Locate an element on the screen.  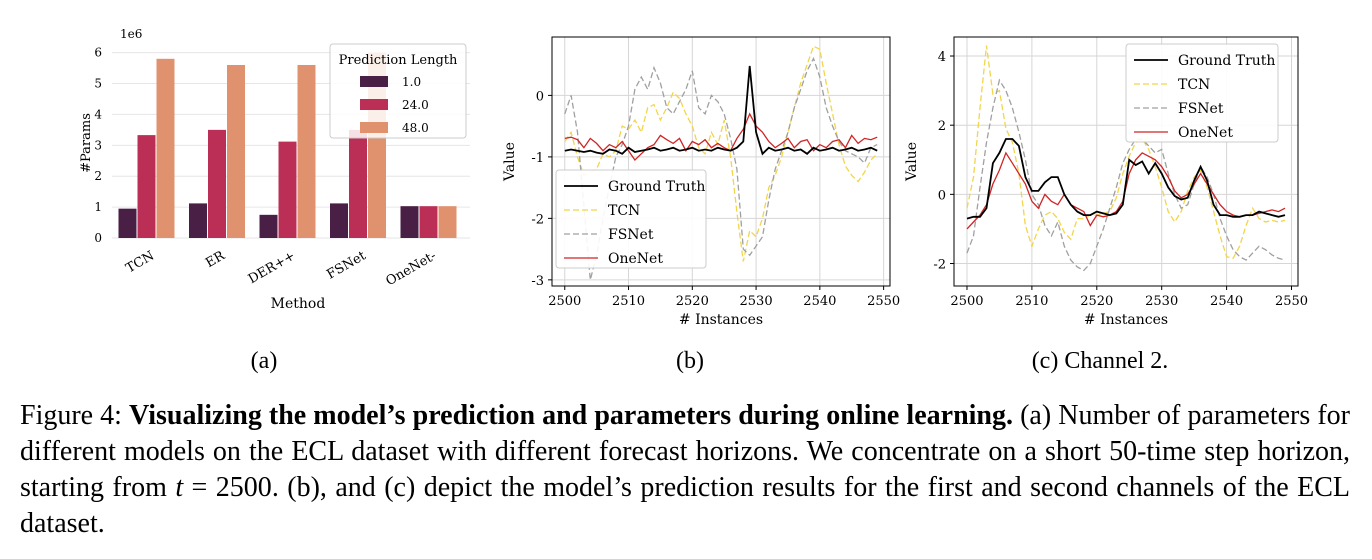
y-tick-label: 5 is located at coordinates (98, 84).